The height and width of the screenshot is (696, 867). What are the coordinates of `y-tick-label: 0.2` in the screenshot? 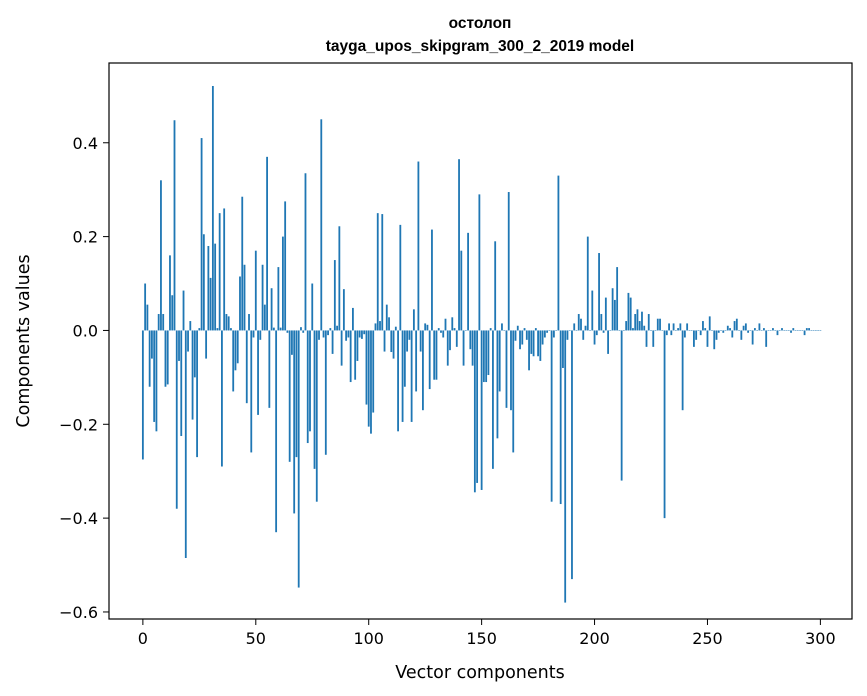 It's located at (85, 237).